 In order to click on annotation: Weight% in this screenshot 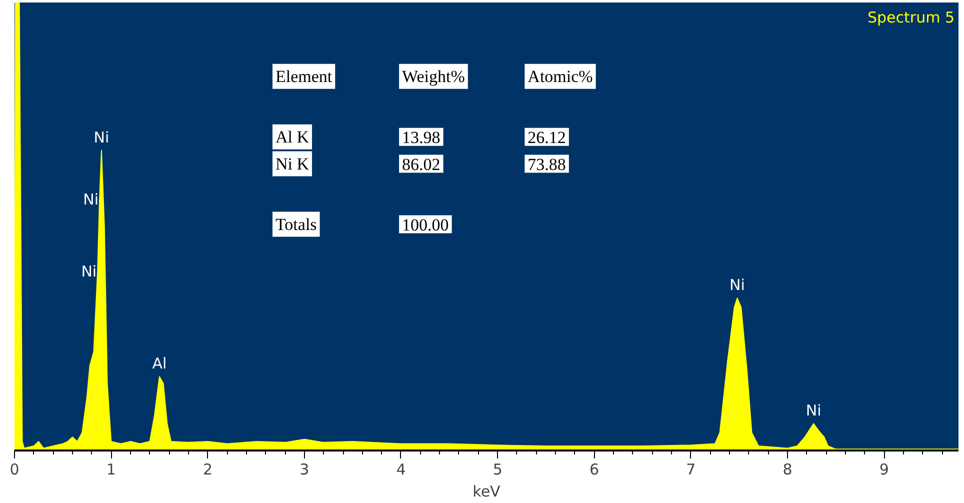, I will do `click(433, 76)`.